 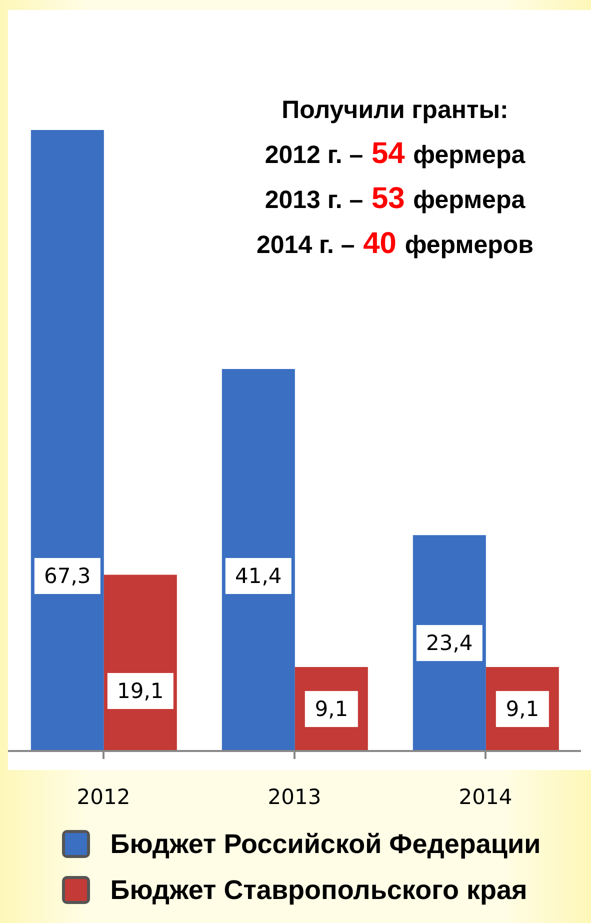 I want to click on x-tick-label: 2014, so click(x=485, y=796).